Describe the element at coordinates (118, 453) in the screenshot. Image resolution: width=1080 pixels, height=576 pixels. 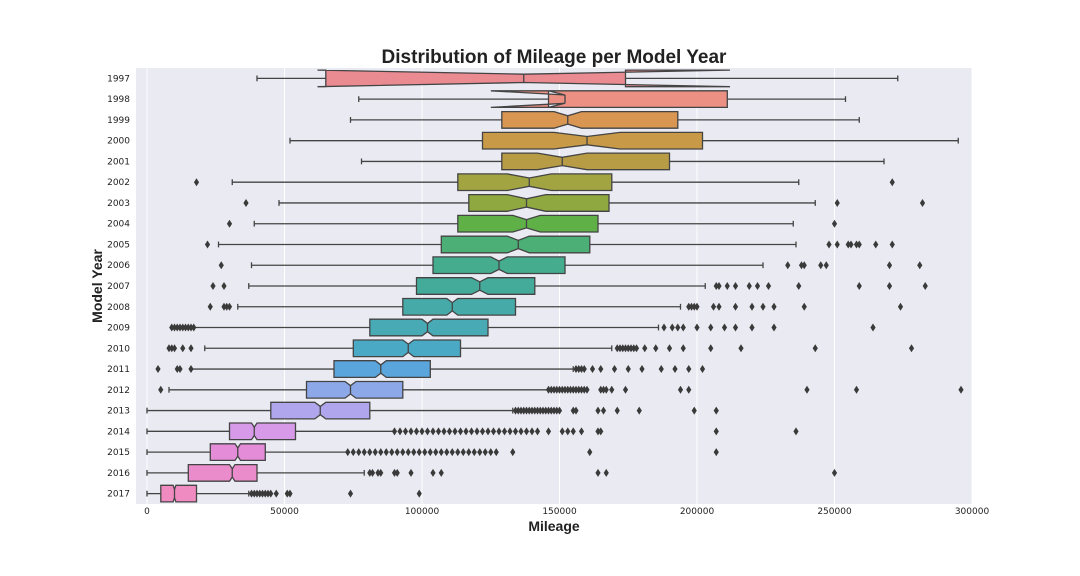
I see `y-tick-label: 2015` at that location.